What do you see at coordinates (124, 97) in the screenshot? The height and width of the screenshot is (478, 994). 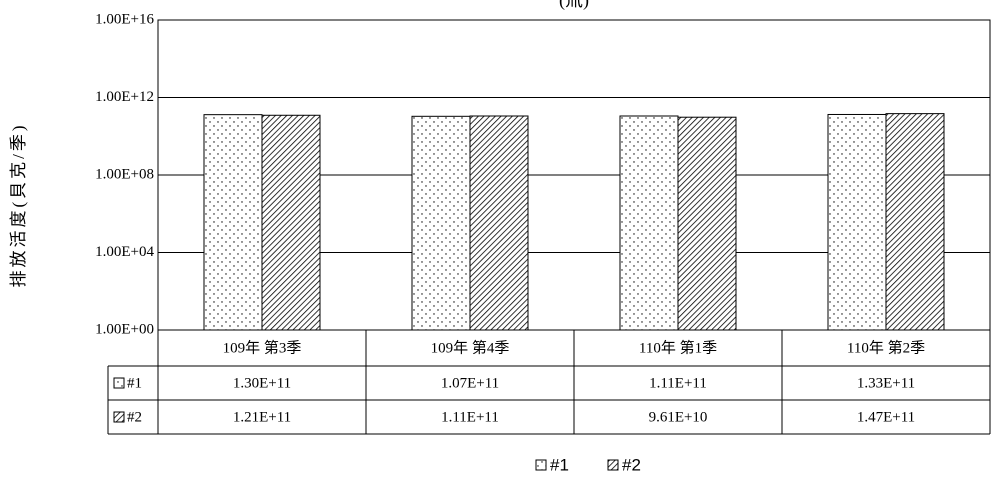 I see `y-tick-label: 1.00E+12` at bounding box center [124, 97].